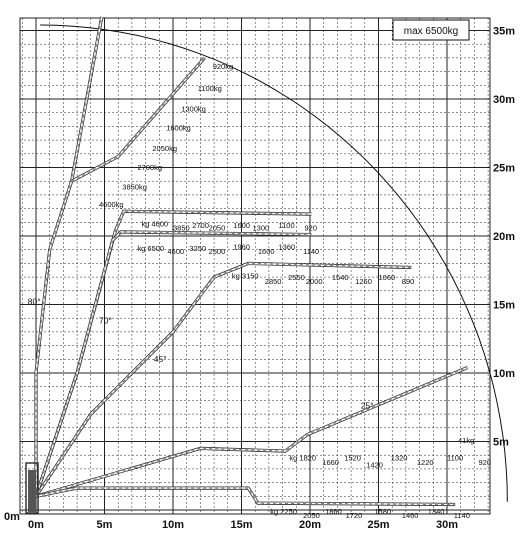 This screenshot has height=539, width=521. Describe the element at coordinates (178, 128) in the screenshot. I see `load-label: 1600kg` at that location.